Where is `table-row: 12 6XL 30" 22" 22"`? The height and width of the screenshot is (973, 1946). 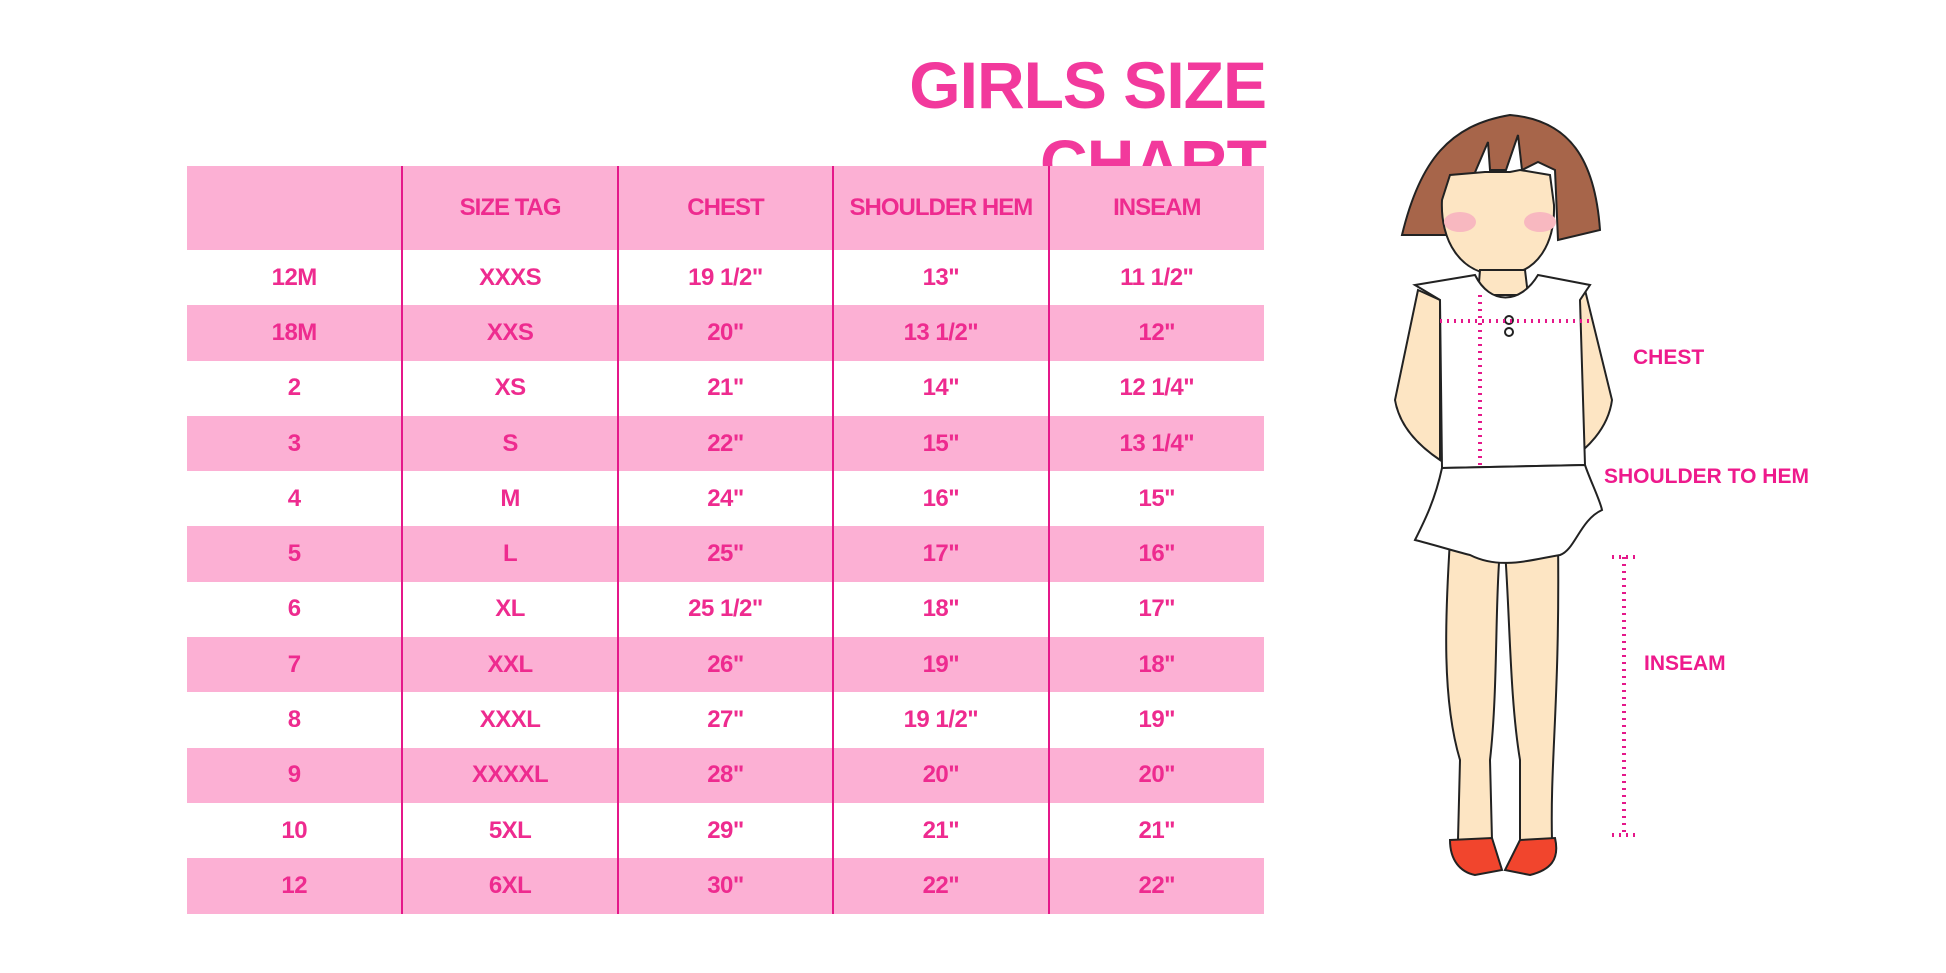
table-row: 12 6XL 30" 22" 22" is located at coordinates (725, 886).